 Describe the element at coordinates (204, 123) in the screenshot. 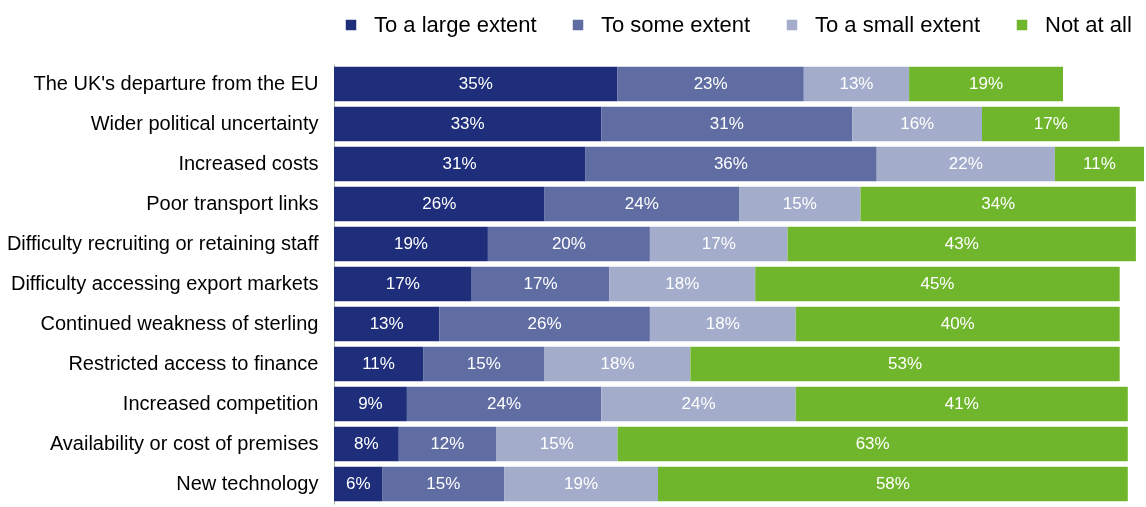

I see `y-tick-label: Wider political uncertainty` at that location.